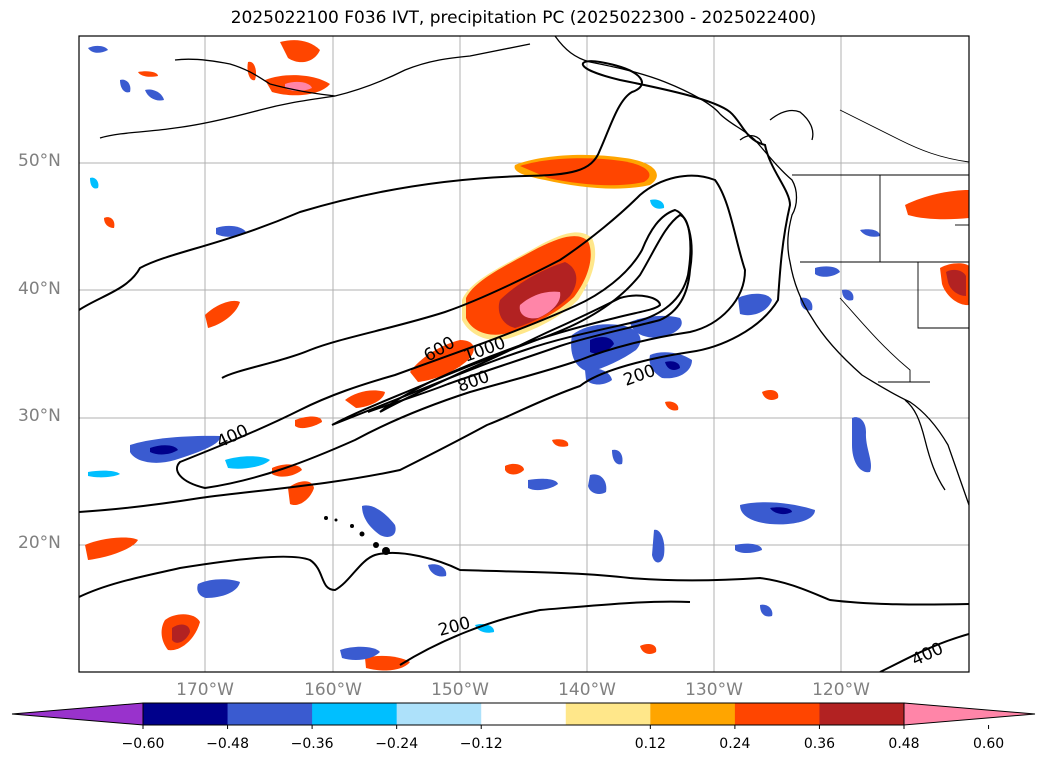 This screenshot has width=1047, height=765. I want to click on colorbar-tick-label: 0.36, so click(819, 744).